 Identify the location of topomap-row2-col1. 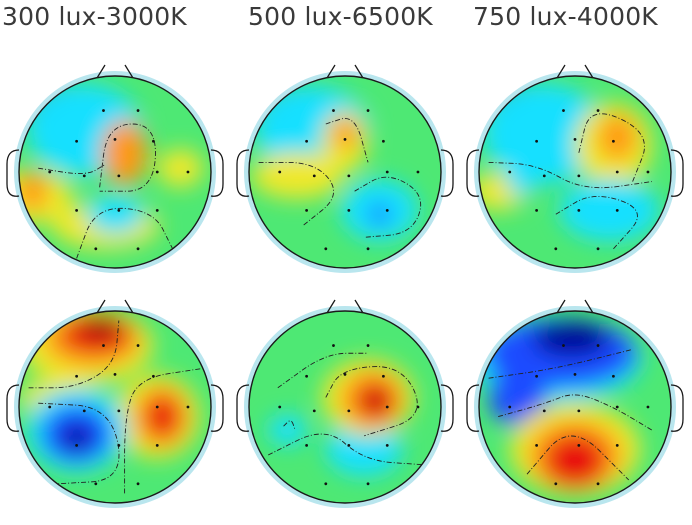
(115, 403).